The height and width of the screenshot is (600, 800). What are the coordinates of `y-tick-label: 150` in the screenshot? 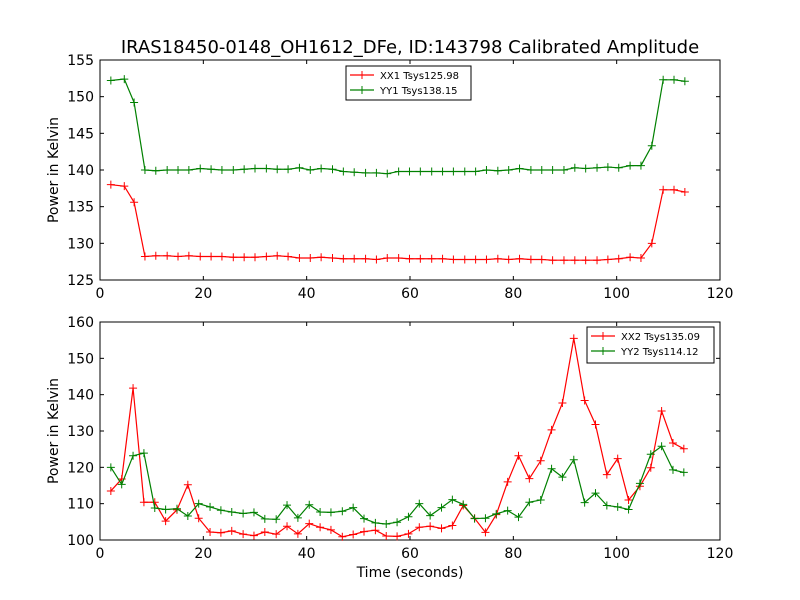 It's located at (80, 359).